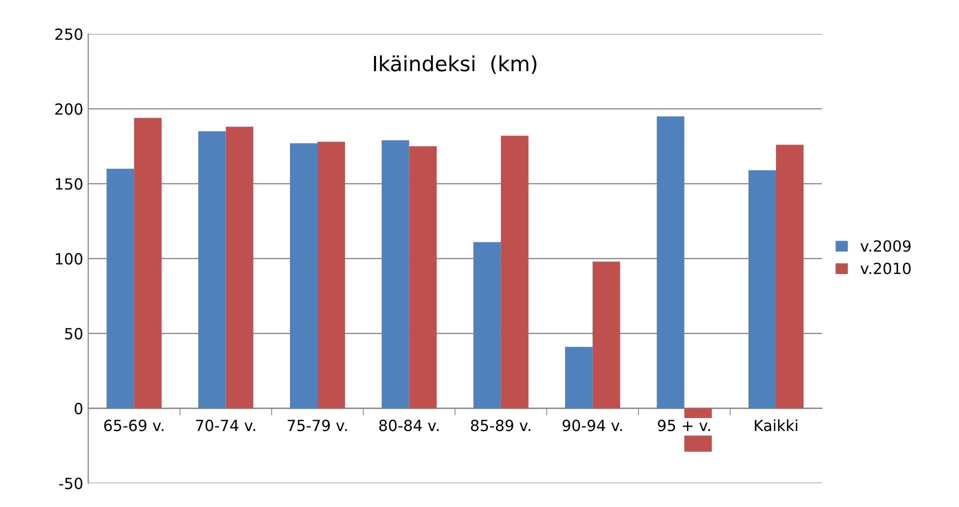  Describe the element at coordinates (134, 426) in the screenshot. I see `x-tick-label: 65-69 v.` at that location.